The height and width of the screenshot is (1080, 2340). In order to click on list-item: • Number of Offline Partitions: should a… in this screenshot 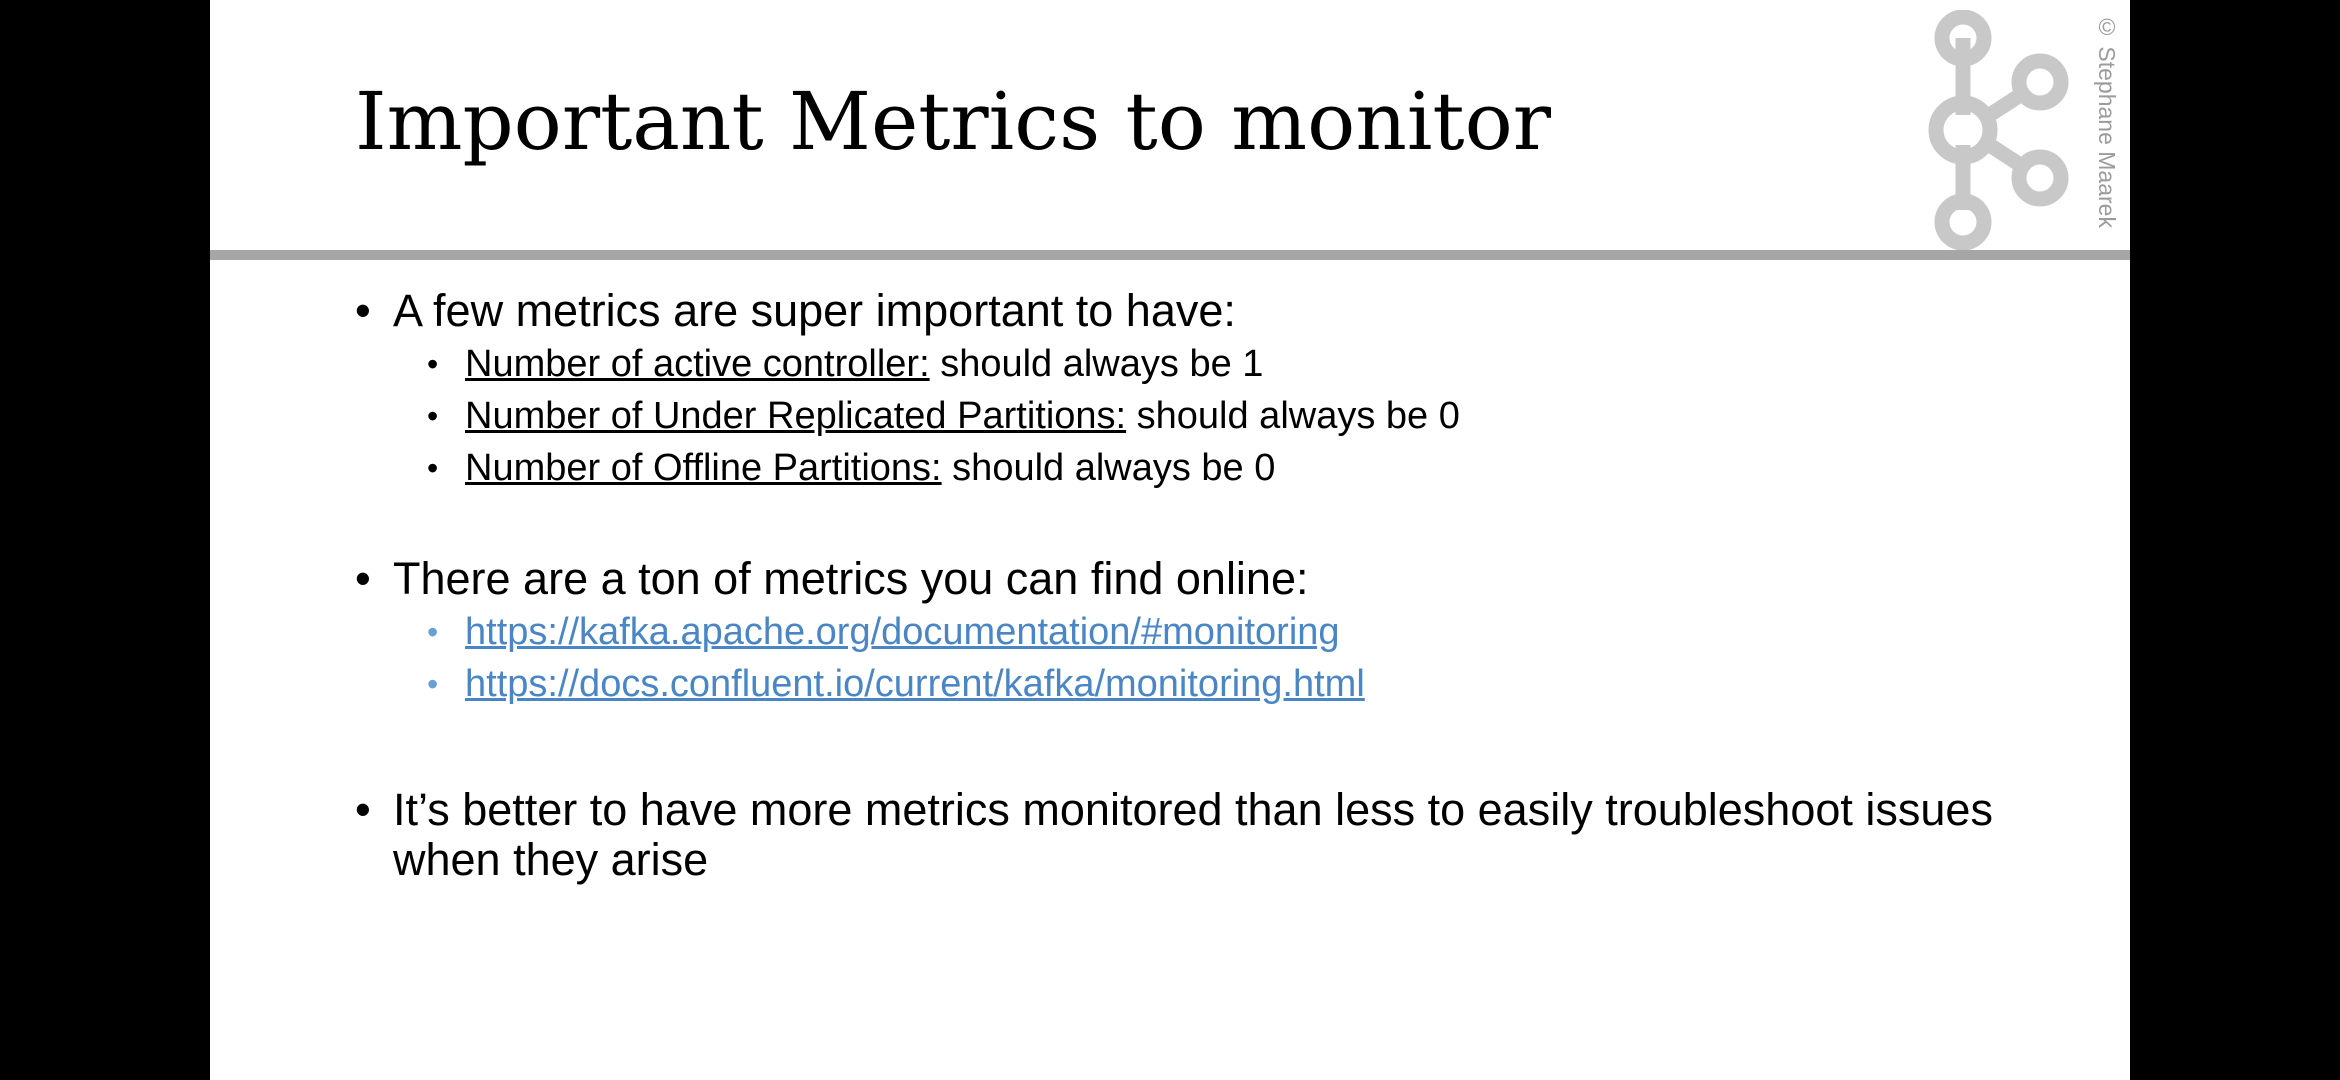, I will do `click(1215, 468)`.